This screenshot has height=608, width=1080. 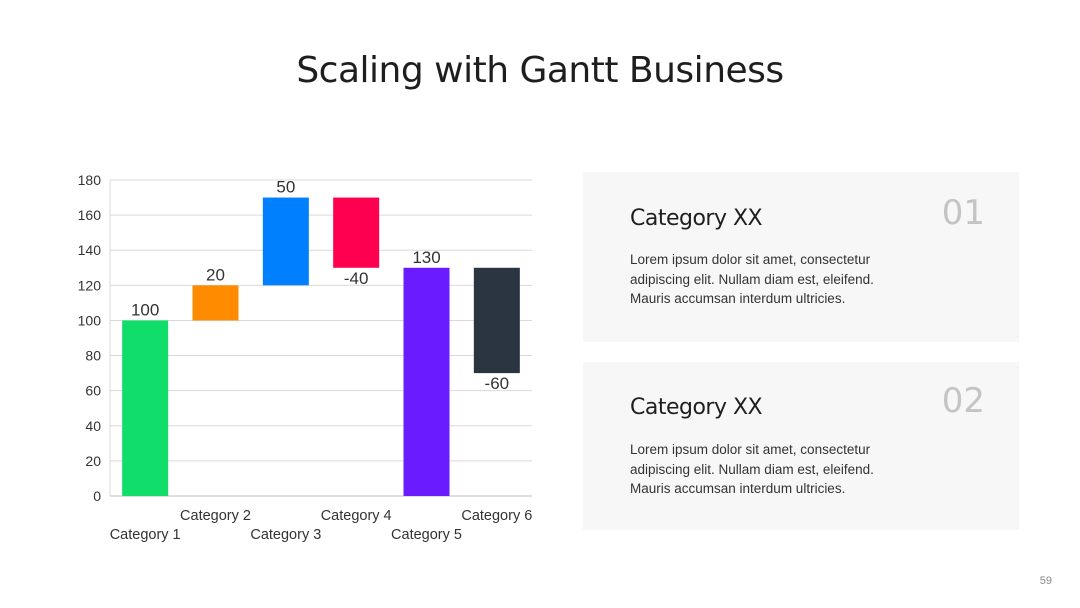 I want to click on y-tick-label: 100, so click(x=90, y=320).